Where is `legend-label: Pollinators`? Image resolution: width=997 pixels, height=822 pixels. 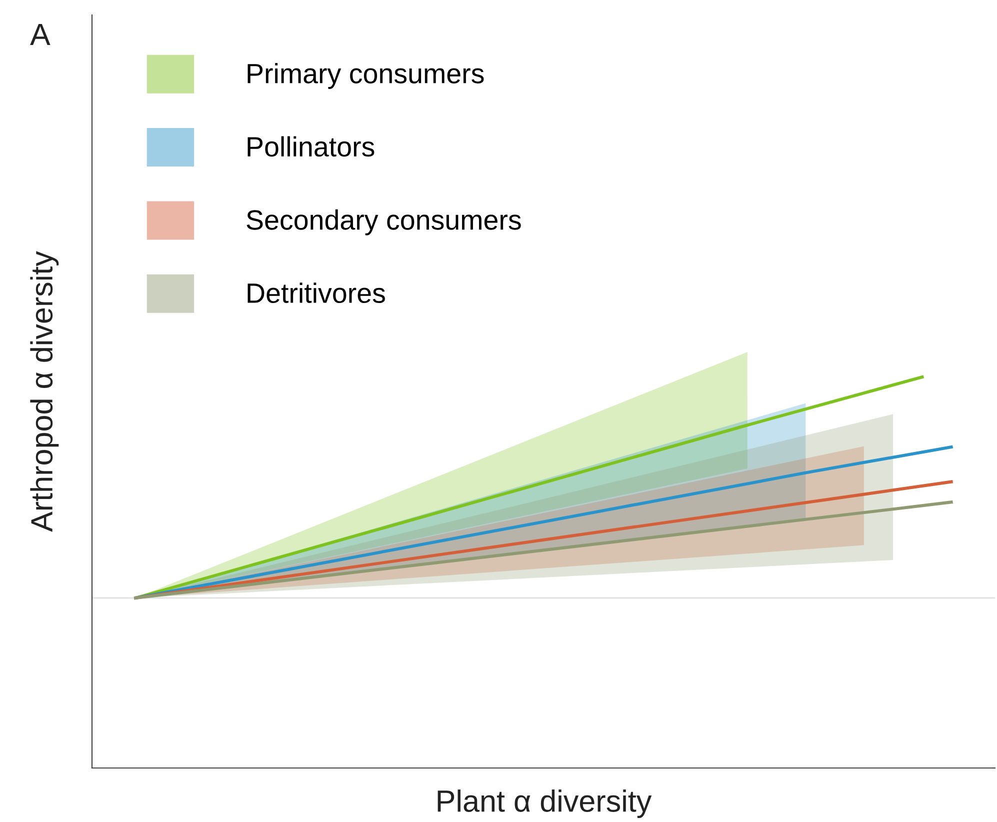 legend-label: Pollinators is located at coordinates (311, 146).